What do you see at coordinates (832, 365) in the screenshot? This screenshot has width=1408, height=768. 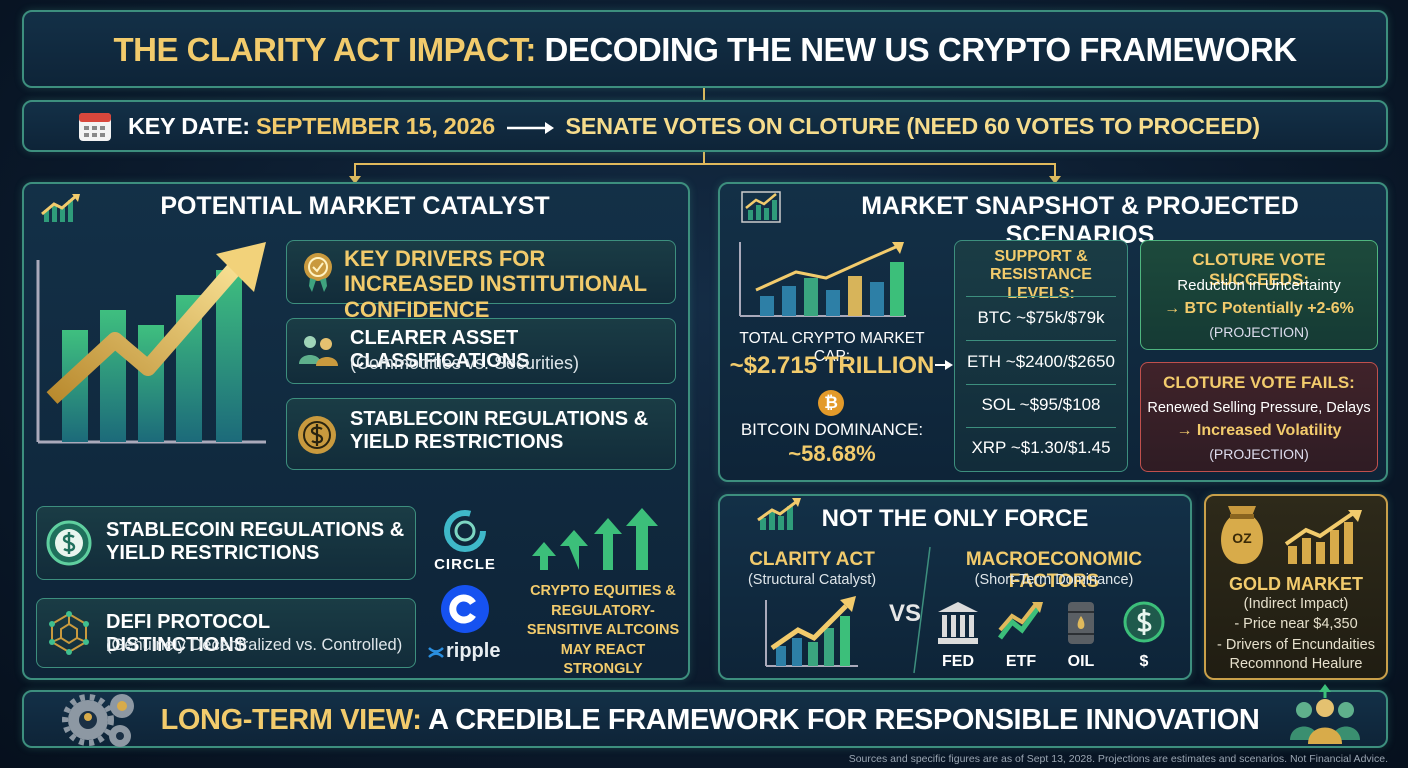 I see `market-cap: ~$2.715 TRILLION` at bounding box center [832, 365].